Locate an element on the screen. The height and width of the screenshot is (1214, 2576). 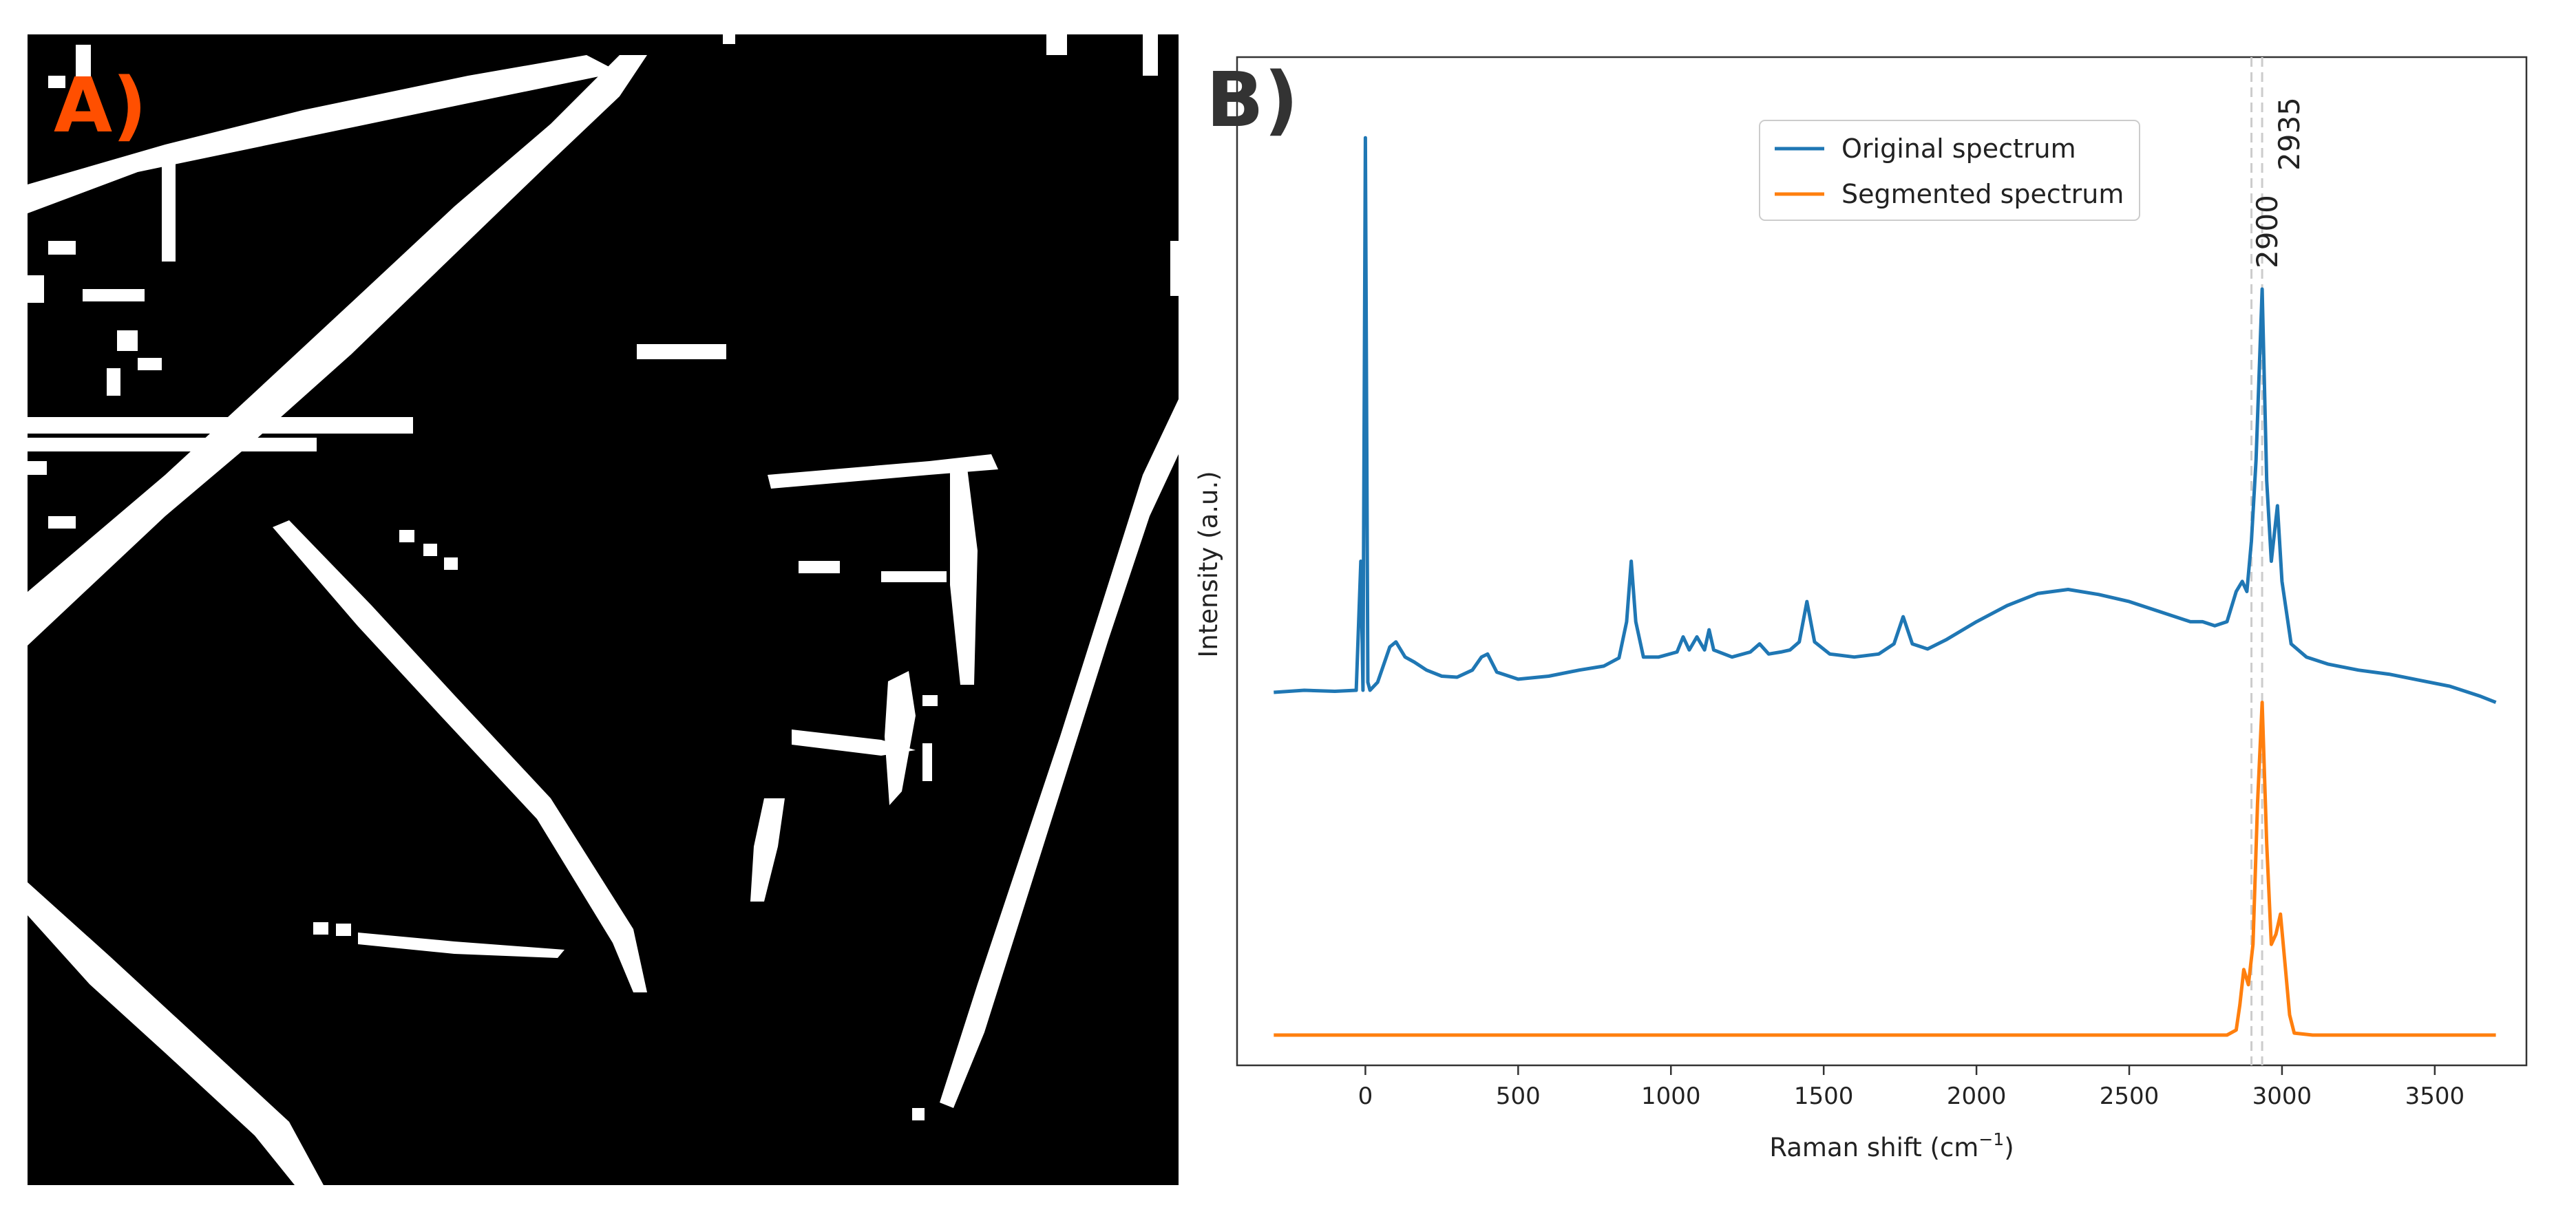
legend-entry-original: Original spectrum is located at coordinates (1959, 149).